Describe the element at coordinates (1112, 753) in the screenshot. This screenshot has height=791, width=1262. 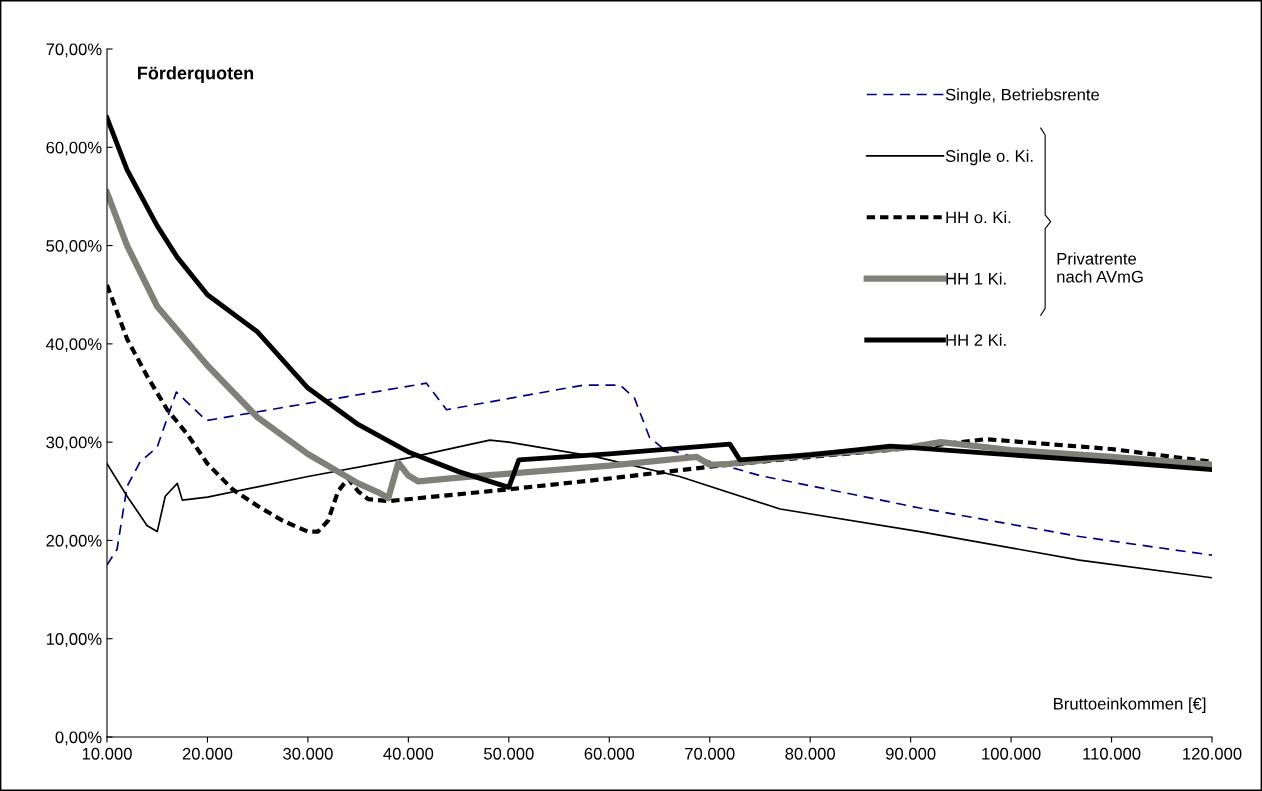
I see `x-tick-label: 110.000` at that location.